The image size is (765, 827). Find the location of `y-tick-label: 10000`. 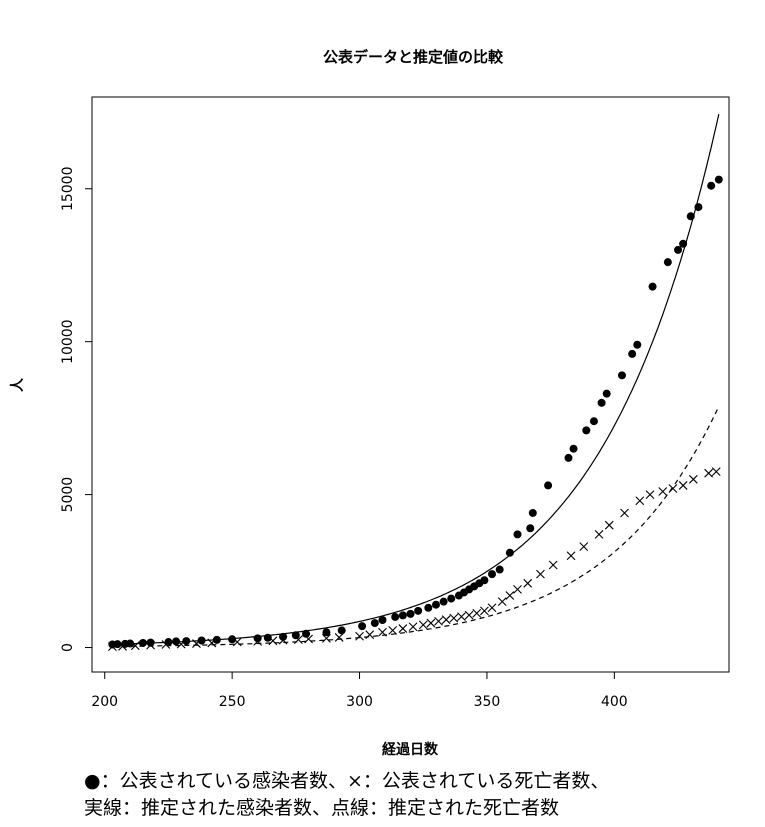

y-tick-label: 10000 is located at coordinates (68, 341).